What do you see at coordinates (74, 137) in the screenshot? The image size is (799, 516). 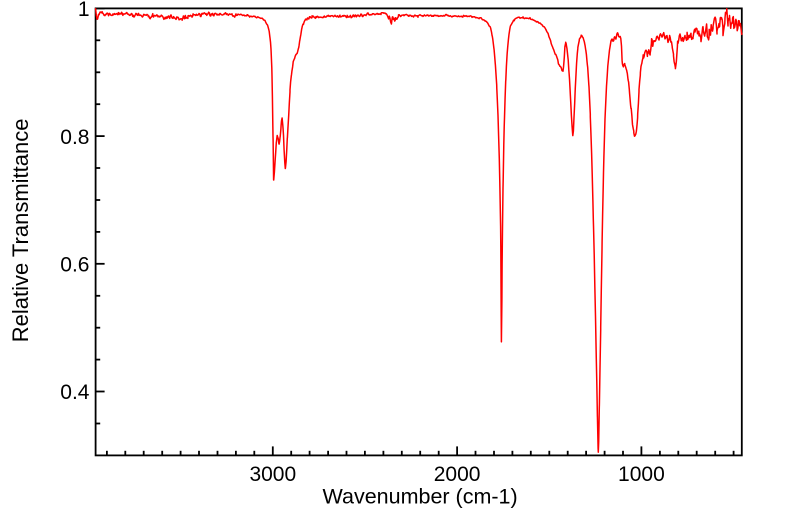 I see `svg-text: 0.8` at bounding box center [74, 137].